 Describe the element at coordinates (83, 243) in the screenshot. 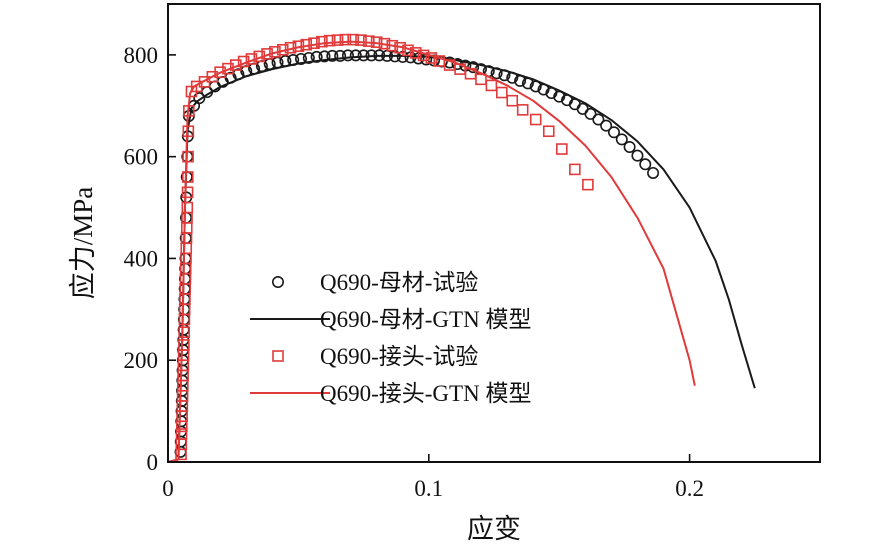

I see `y-axis-label: 应力/MPa` at that location.